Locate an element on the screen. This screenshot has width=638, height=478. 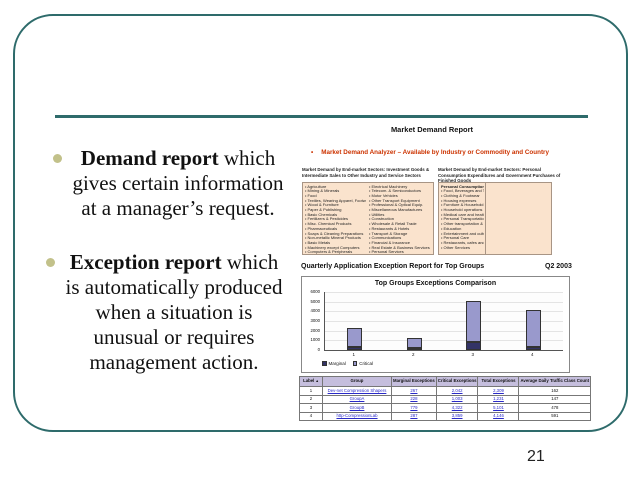
cell-link: GroupA is located at coordinates (357, 399).